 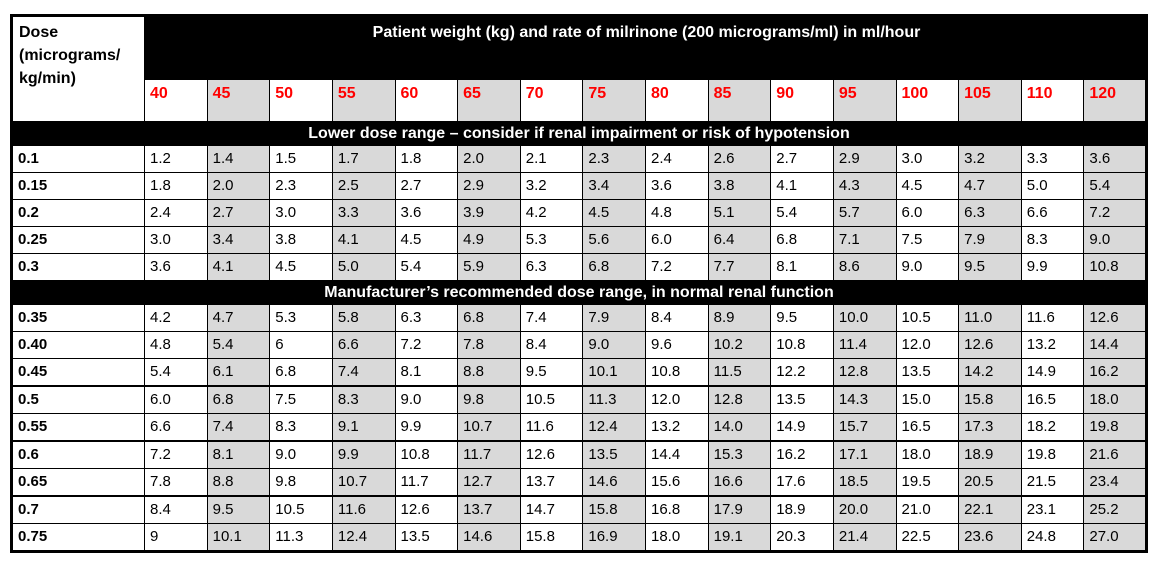 What do you see at coordinates (489, 213) in the screenshot?
I see `rate-cell: 3.9` at bounding box center [489, 213].